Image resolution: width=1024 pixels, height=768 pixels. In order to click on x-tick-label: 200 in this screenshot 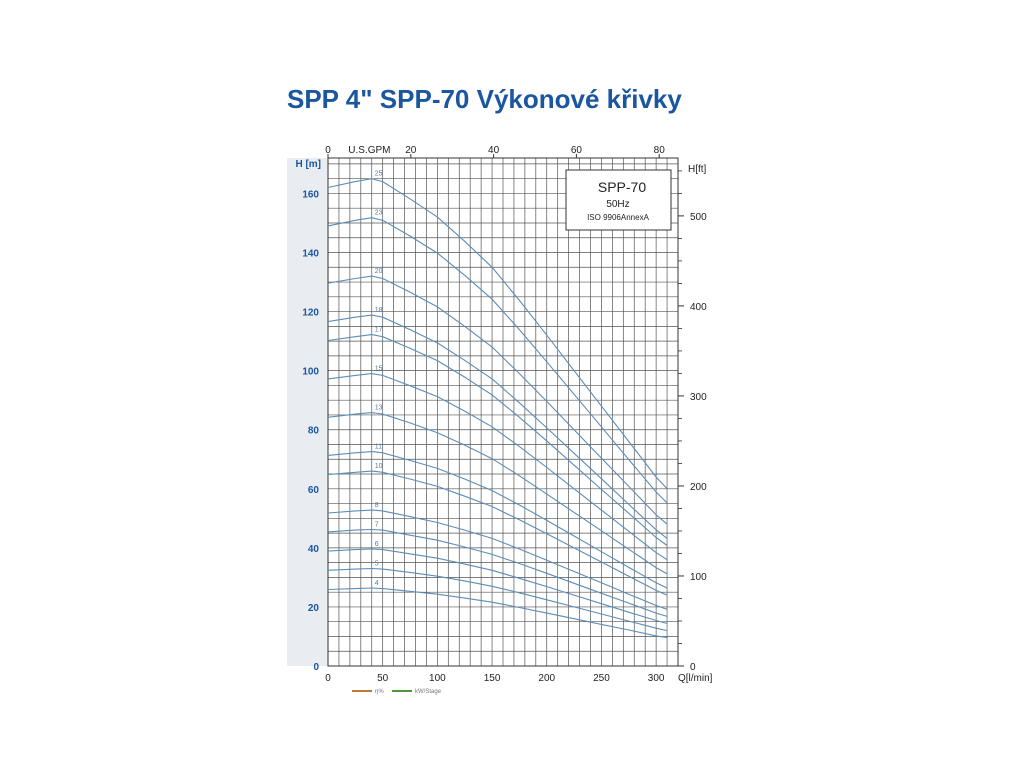, I will do `click(546, 678)`.